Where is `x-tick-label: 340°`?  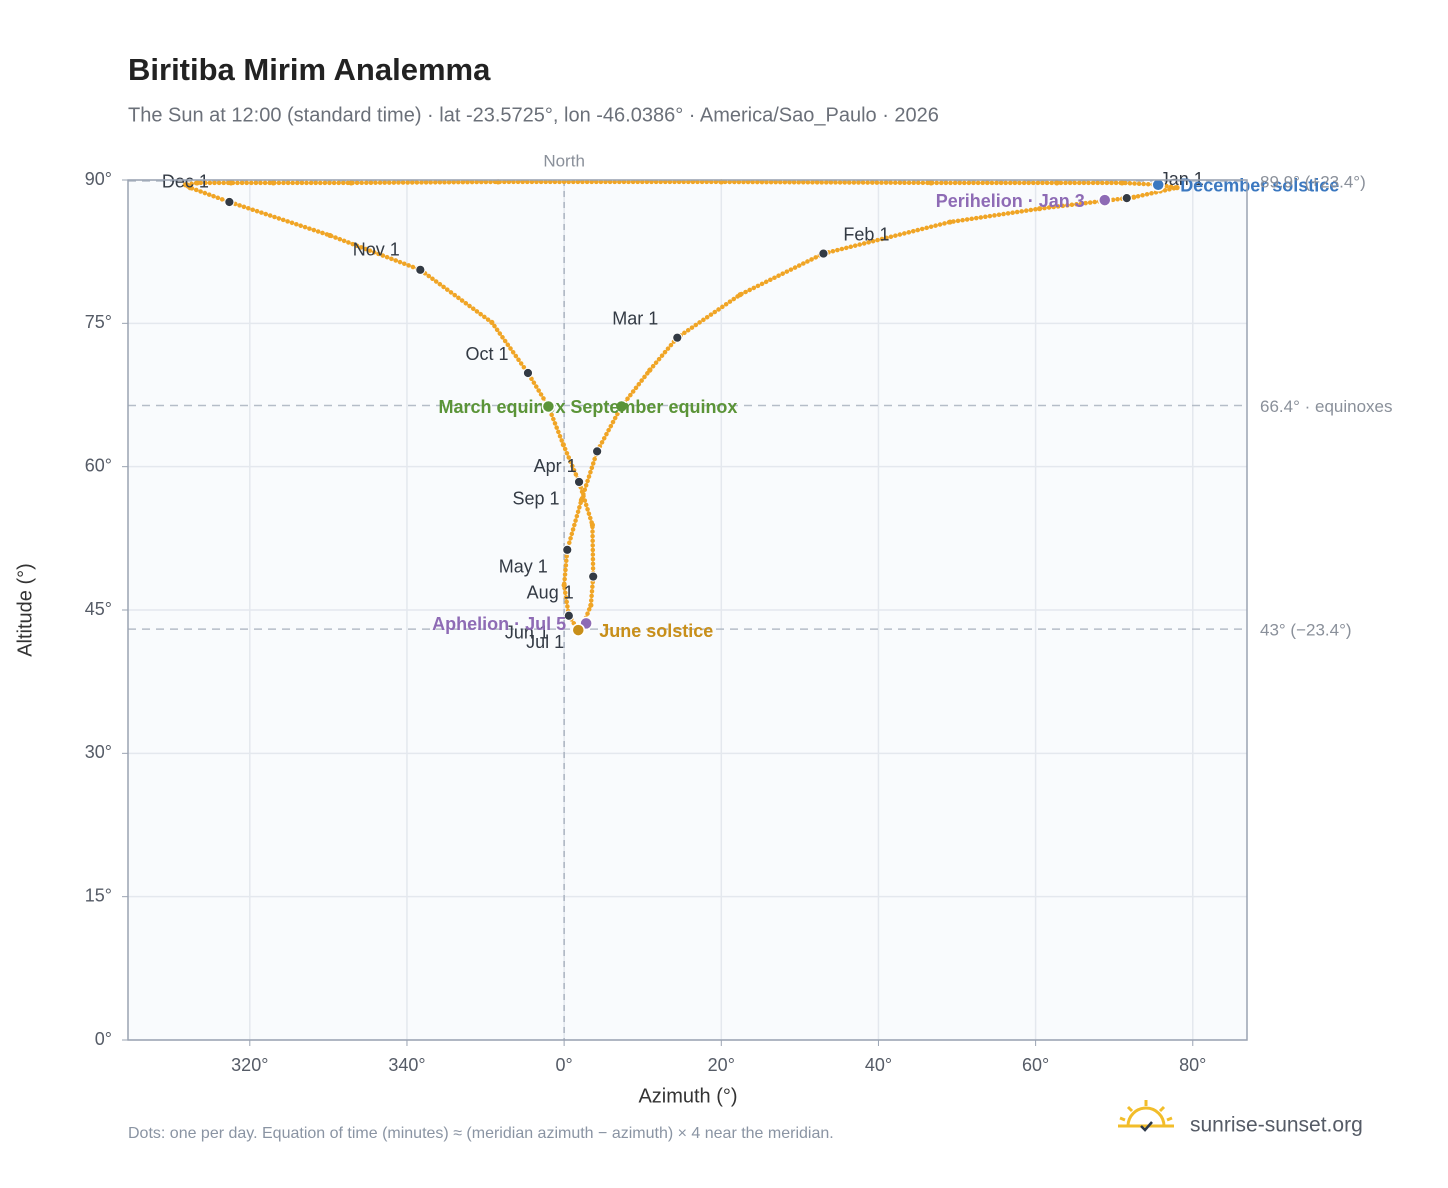
x-tick-label: 340° is located at coordinates (406, 1065).